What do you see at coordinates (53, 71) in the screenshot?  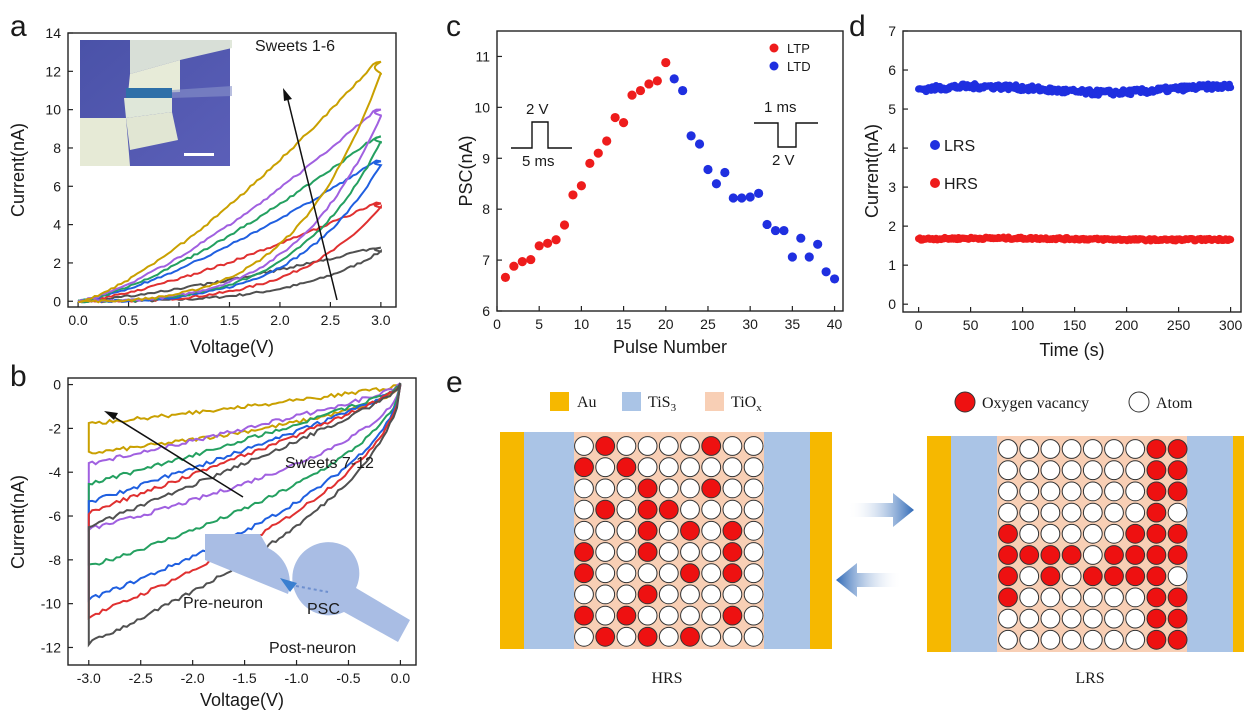 I see `panel-a-y-tick-label: 12` at bounding box center [53, 71].